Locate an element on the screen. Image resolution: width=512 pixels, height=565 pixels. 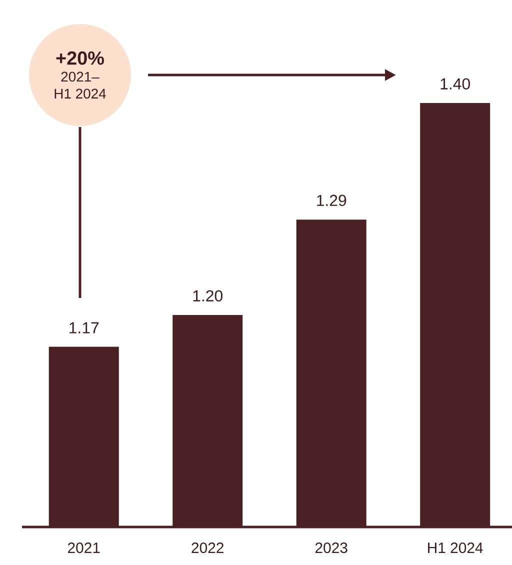
text: 2021– is located at coordinates (80, 77).